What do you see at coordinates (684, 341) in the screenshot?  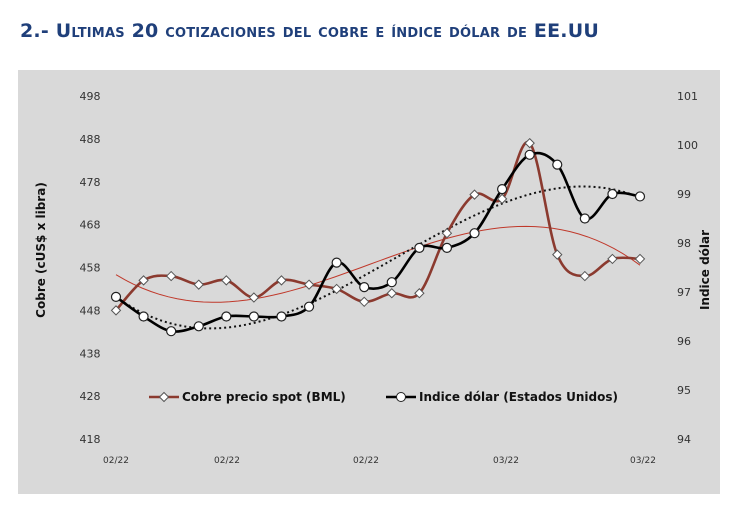 I see `y-right-tick-label: 96` at bounding box center [684, 341].